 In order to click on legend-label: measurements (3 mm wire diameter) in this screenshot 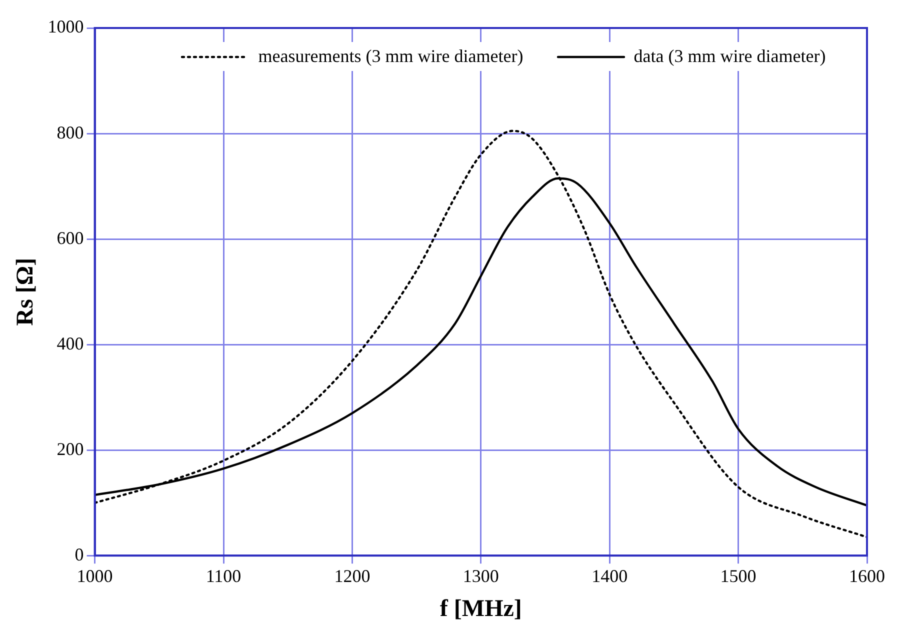, I will do `click(391, 56)`.